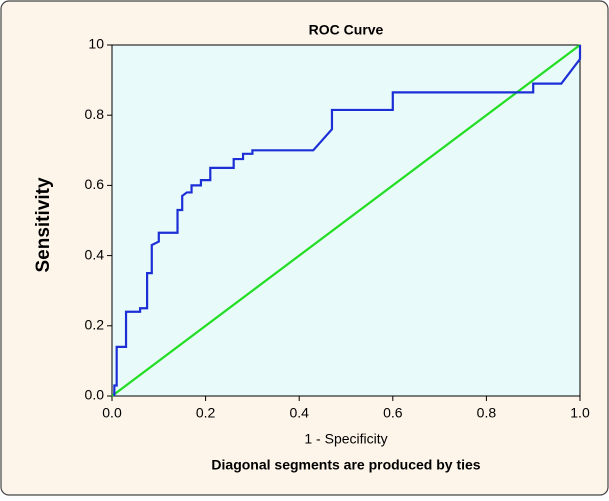  I want to click on annotation: Diagonal segments are produced by ties, so click(345, 465).